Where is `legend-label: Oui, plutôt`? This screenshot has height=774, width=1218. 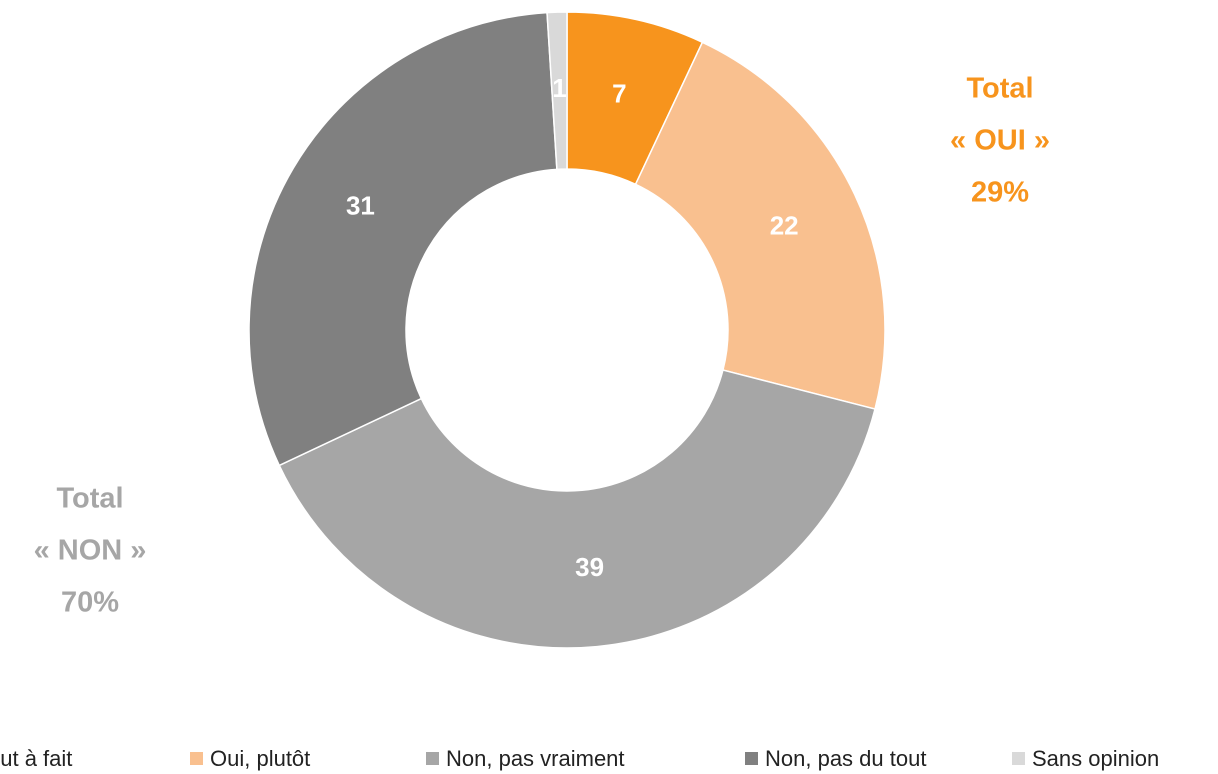
legend-label: Oui, plutôt is located at coordinates (260, 758).